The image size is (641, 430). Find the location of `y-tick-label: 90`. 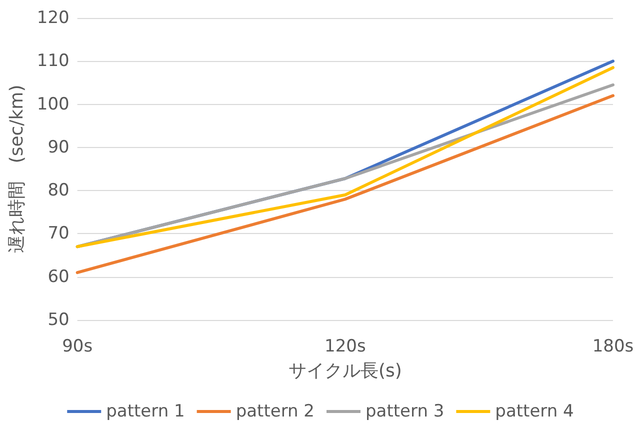

y-tick-label: 90 is located at coordinates (59, 147).